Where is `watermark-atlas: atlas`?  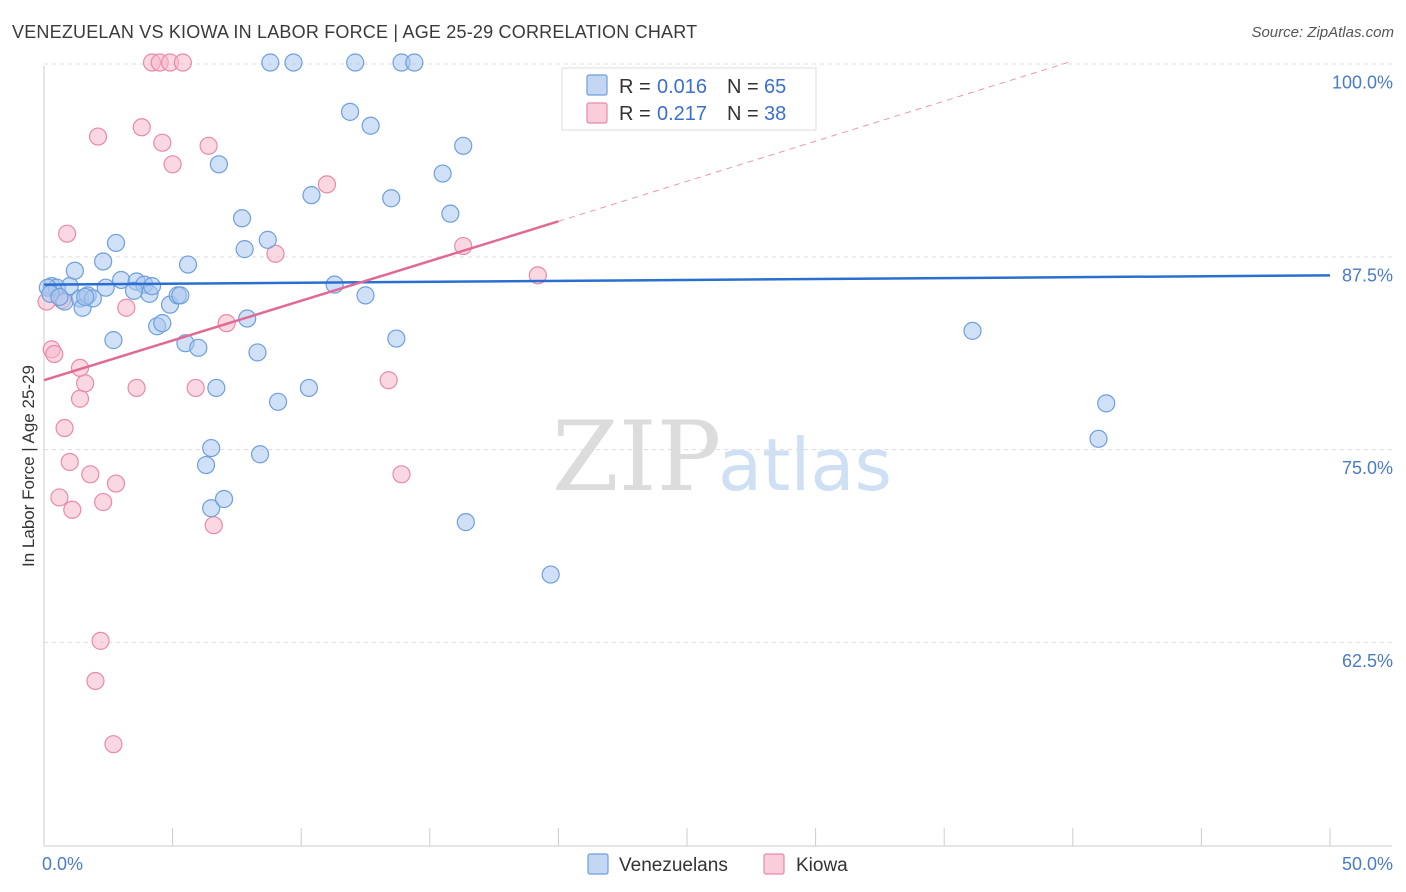 watermark-atlas: atlas is located at coordinates (805, 465).